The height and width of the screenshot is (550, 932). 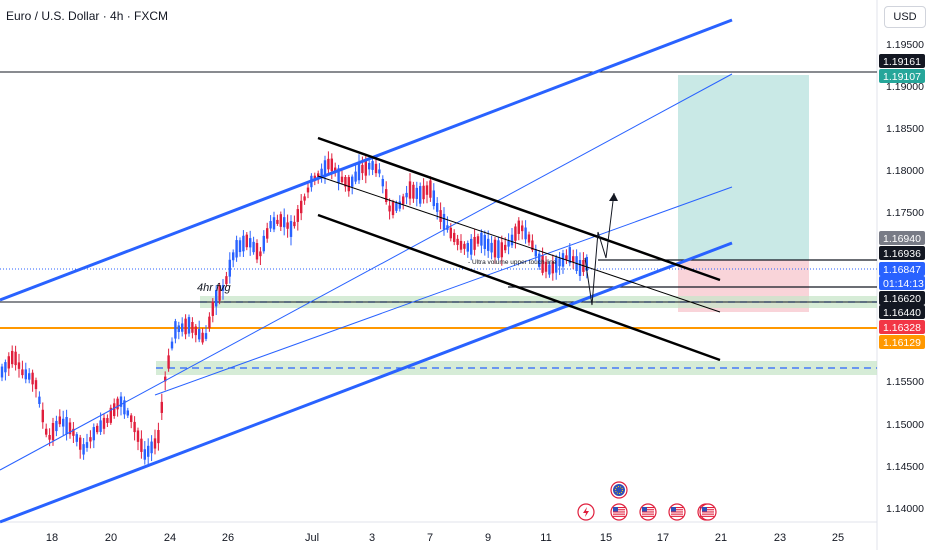 What do you see at coordinates (214, 288) in the screenshot?
I see `fvg-label: 4hr fvg` at bounding box center [214, 288].